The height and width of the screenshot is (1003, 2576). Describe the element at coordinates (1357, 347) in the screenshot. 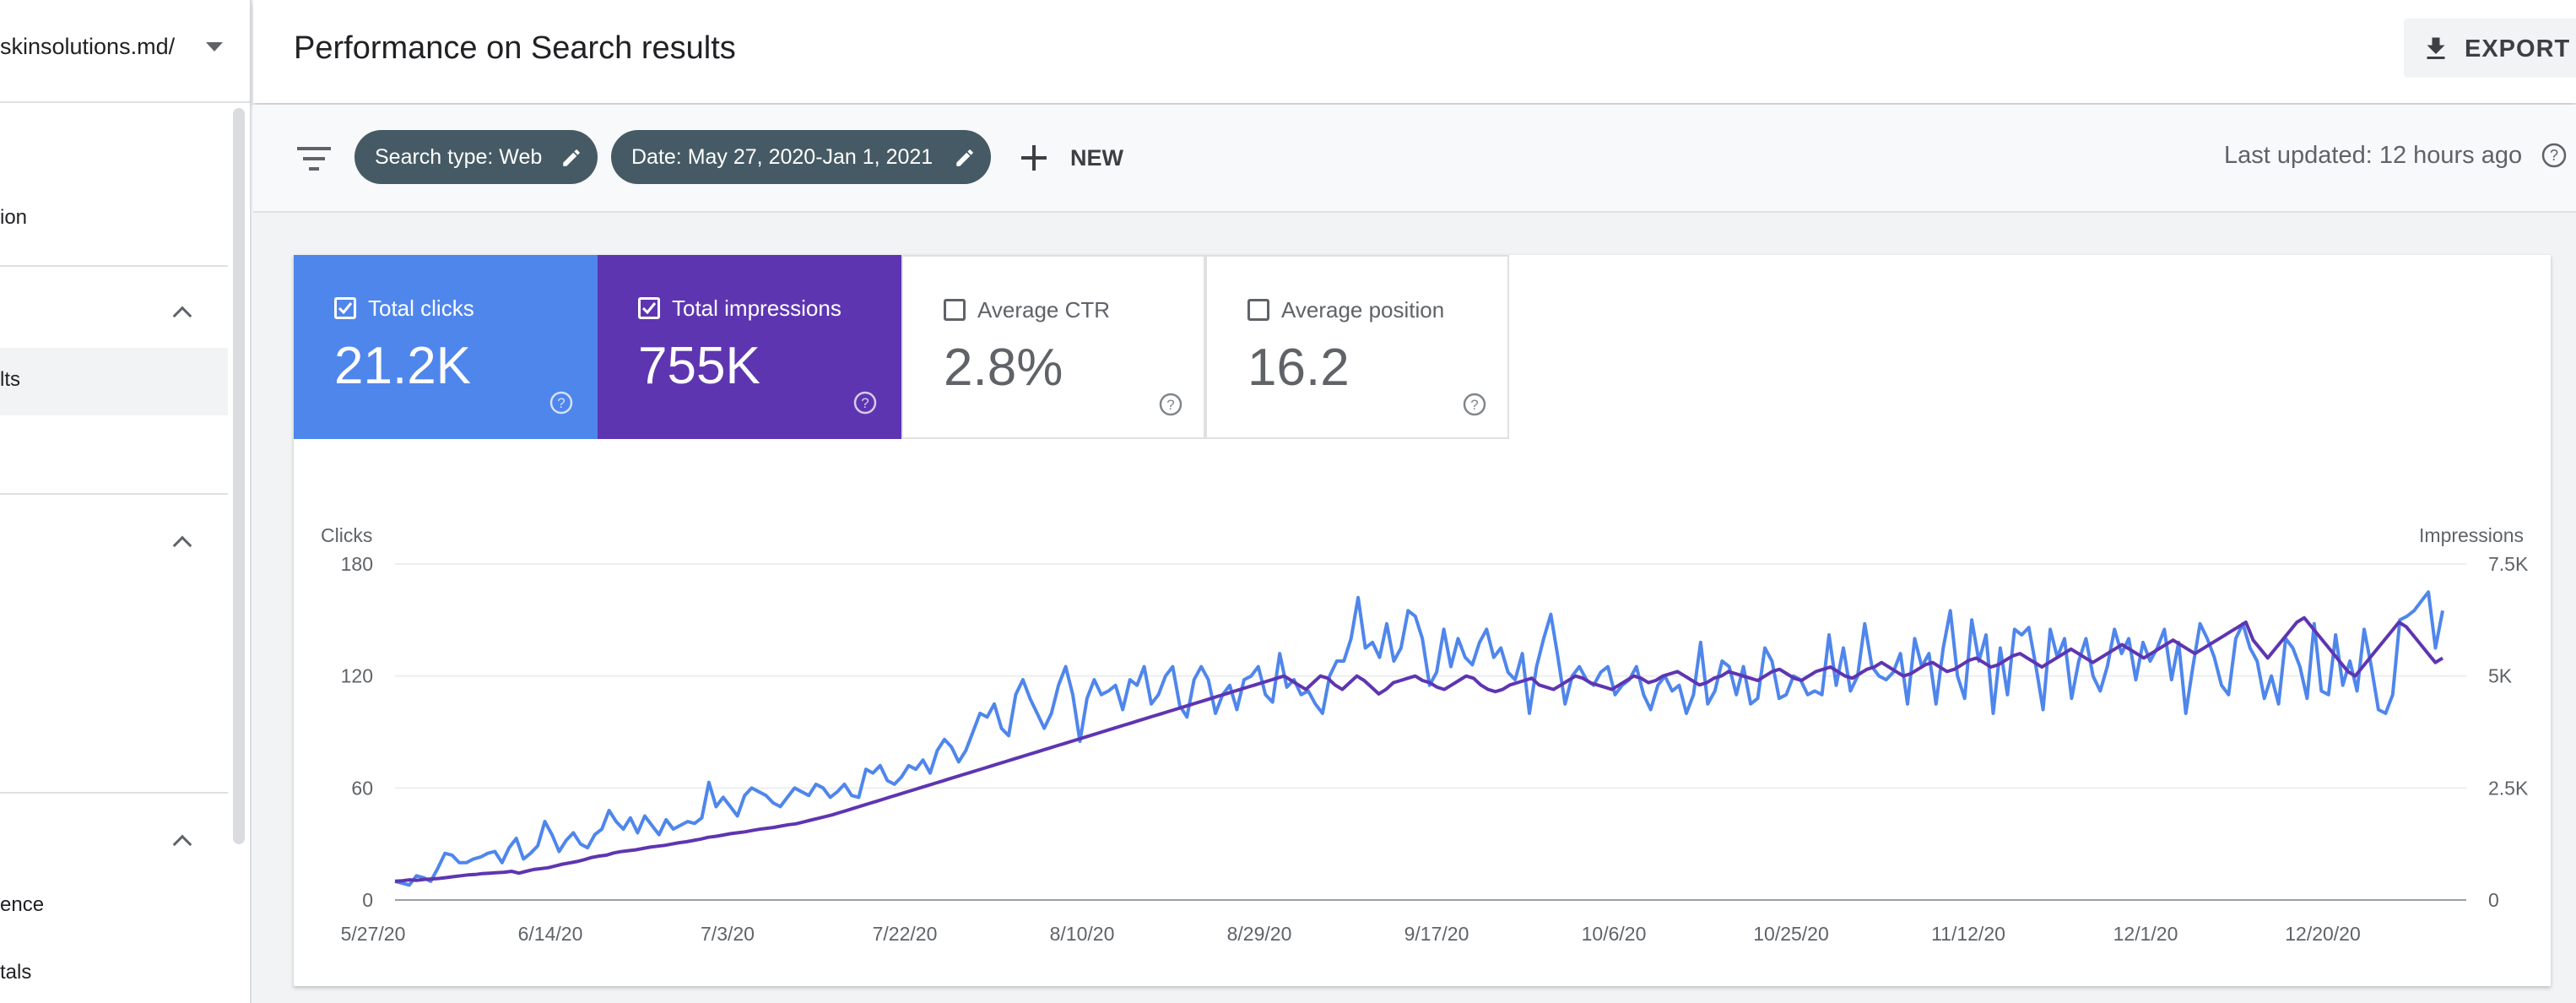

I see `metric-average-position: Average position 16.2?` at that location.